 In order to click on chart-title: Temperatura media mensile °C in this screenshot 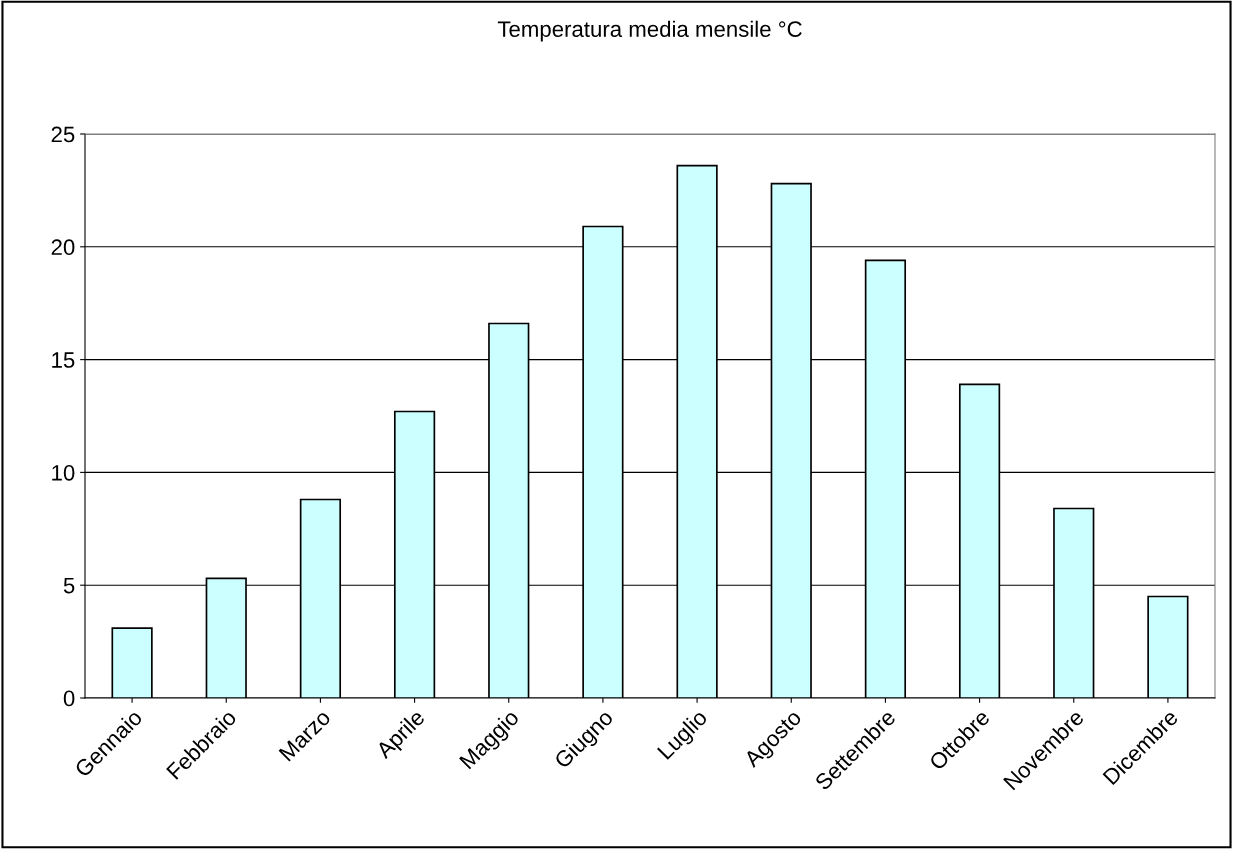, I will do `click(649, 31)`.